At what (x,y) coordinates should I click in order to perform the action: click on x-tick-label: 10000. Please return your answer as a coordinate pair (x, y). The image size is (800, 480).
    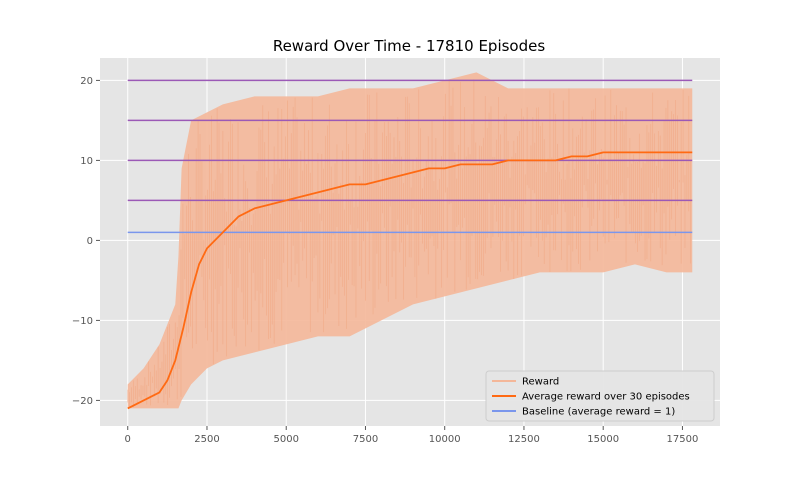
    Looking at the image, I should click on (445, 439).